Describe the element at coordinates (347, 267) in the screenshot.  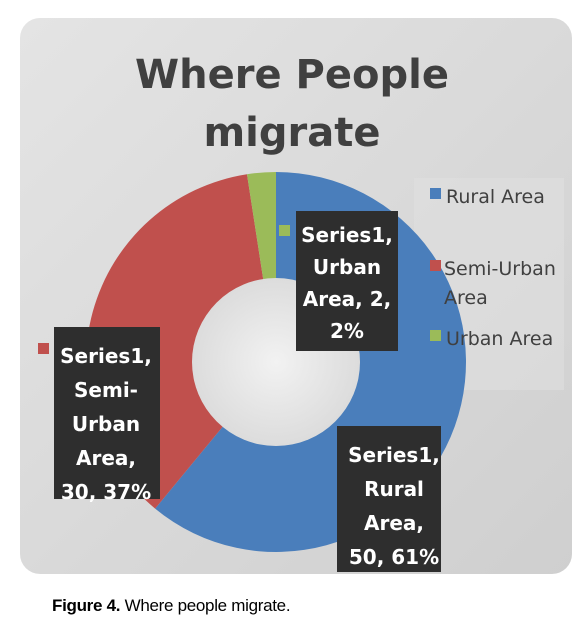
I see `data-label-3-line-2: Urban` at that location.